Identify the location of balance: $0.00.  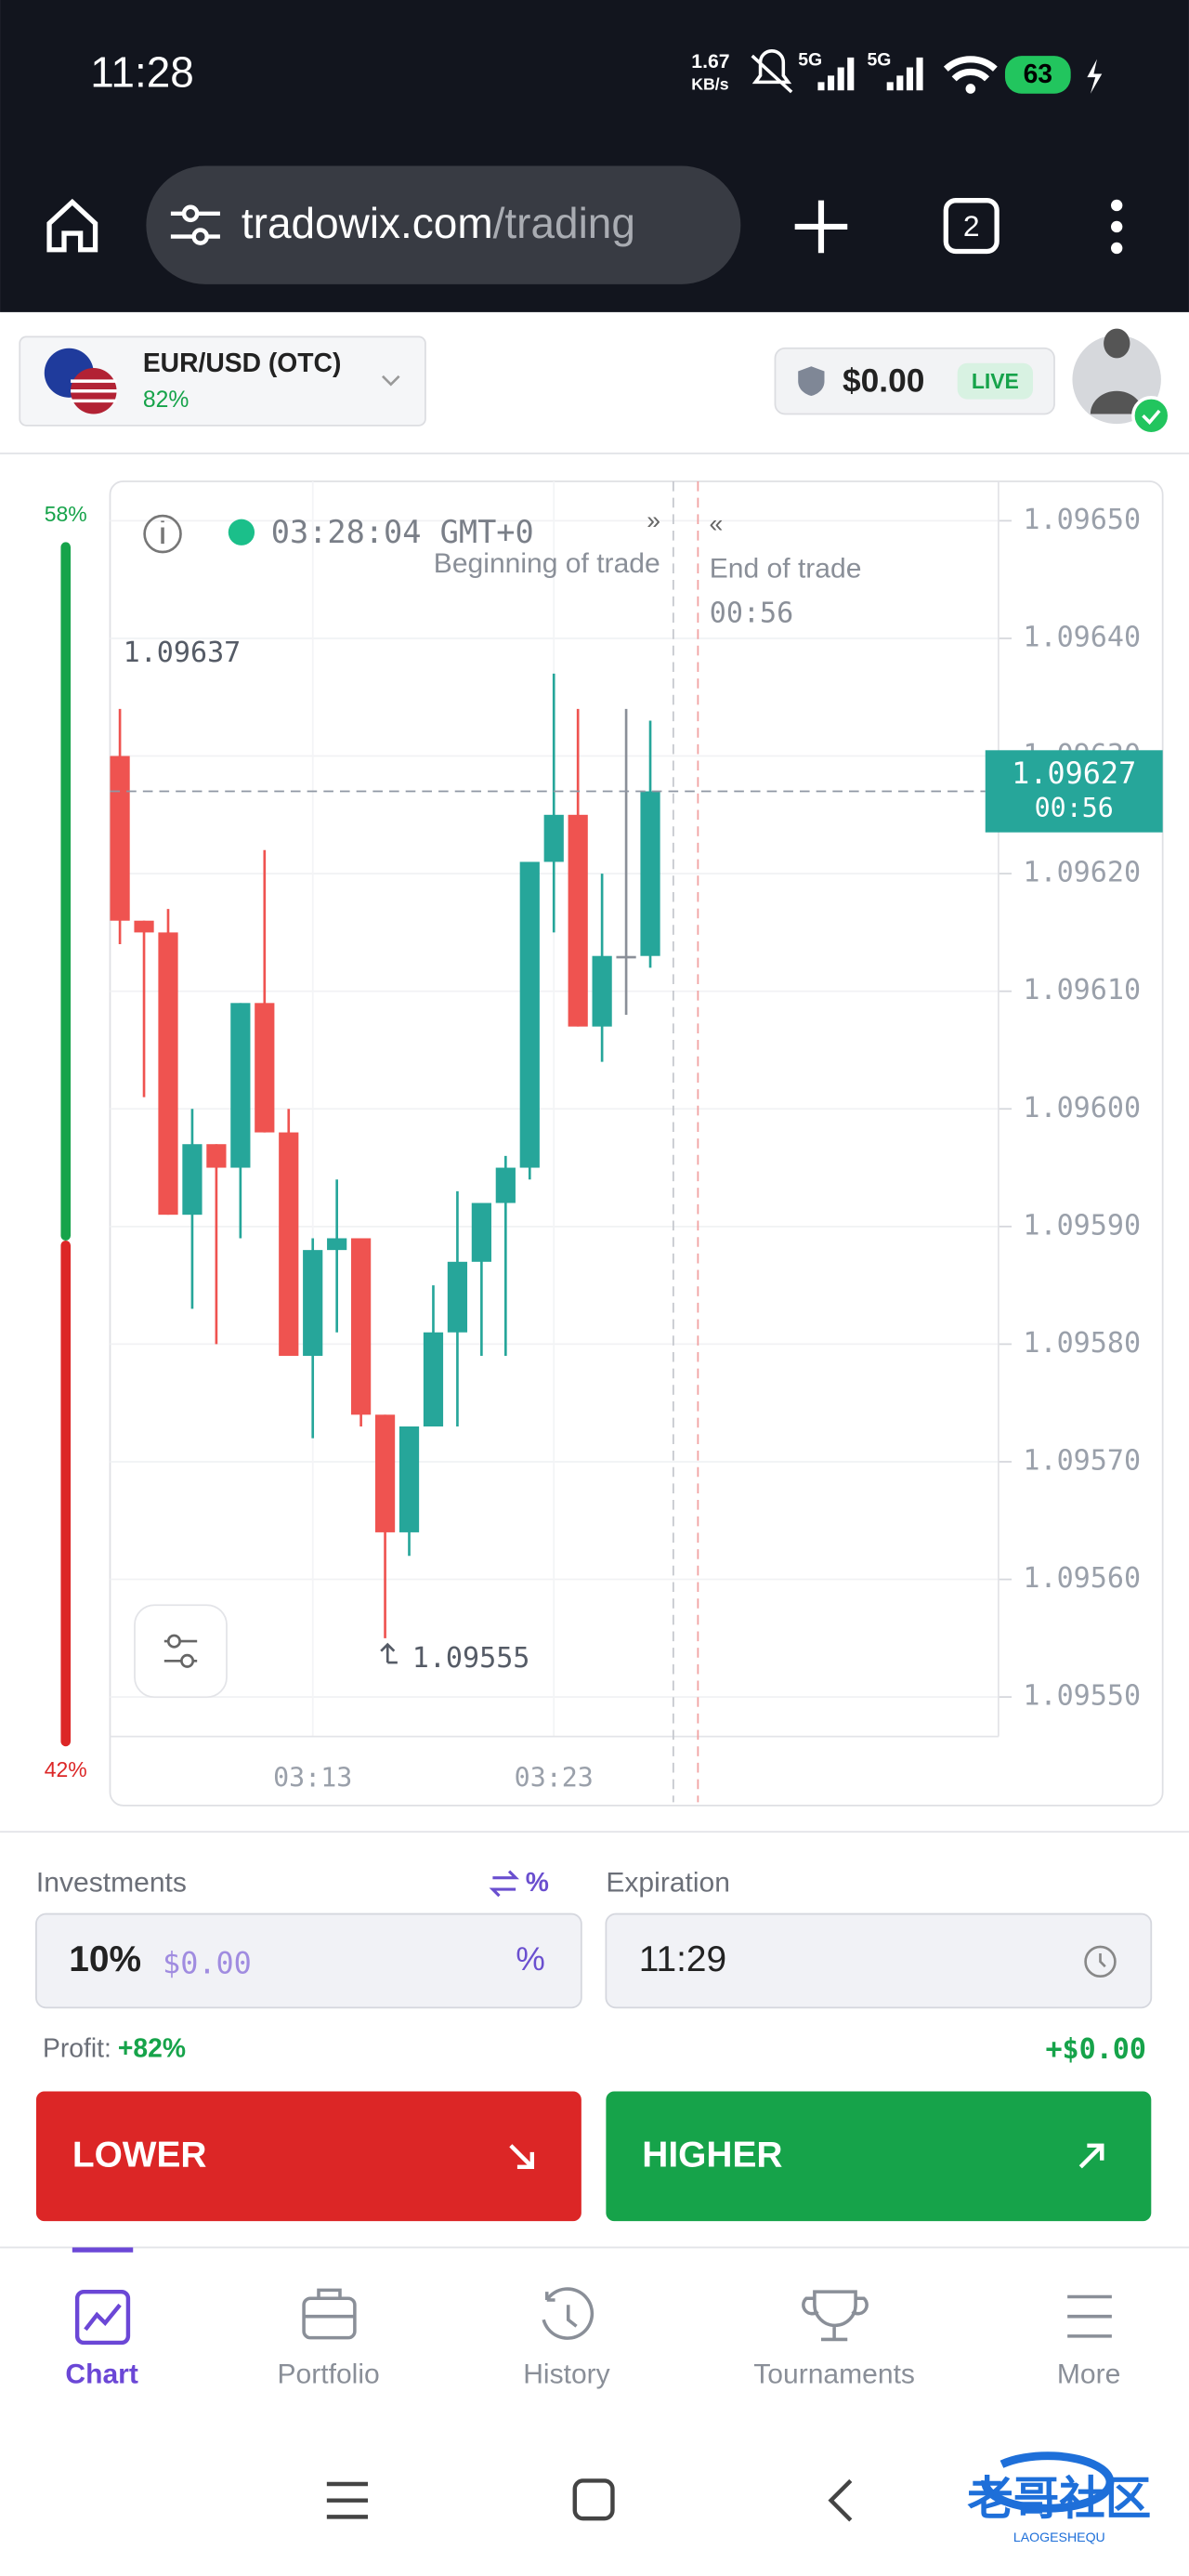
(883, 380).